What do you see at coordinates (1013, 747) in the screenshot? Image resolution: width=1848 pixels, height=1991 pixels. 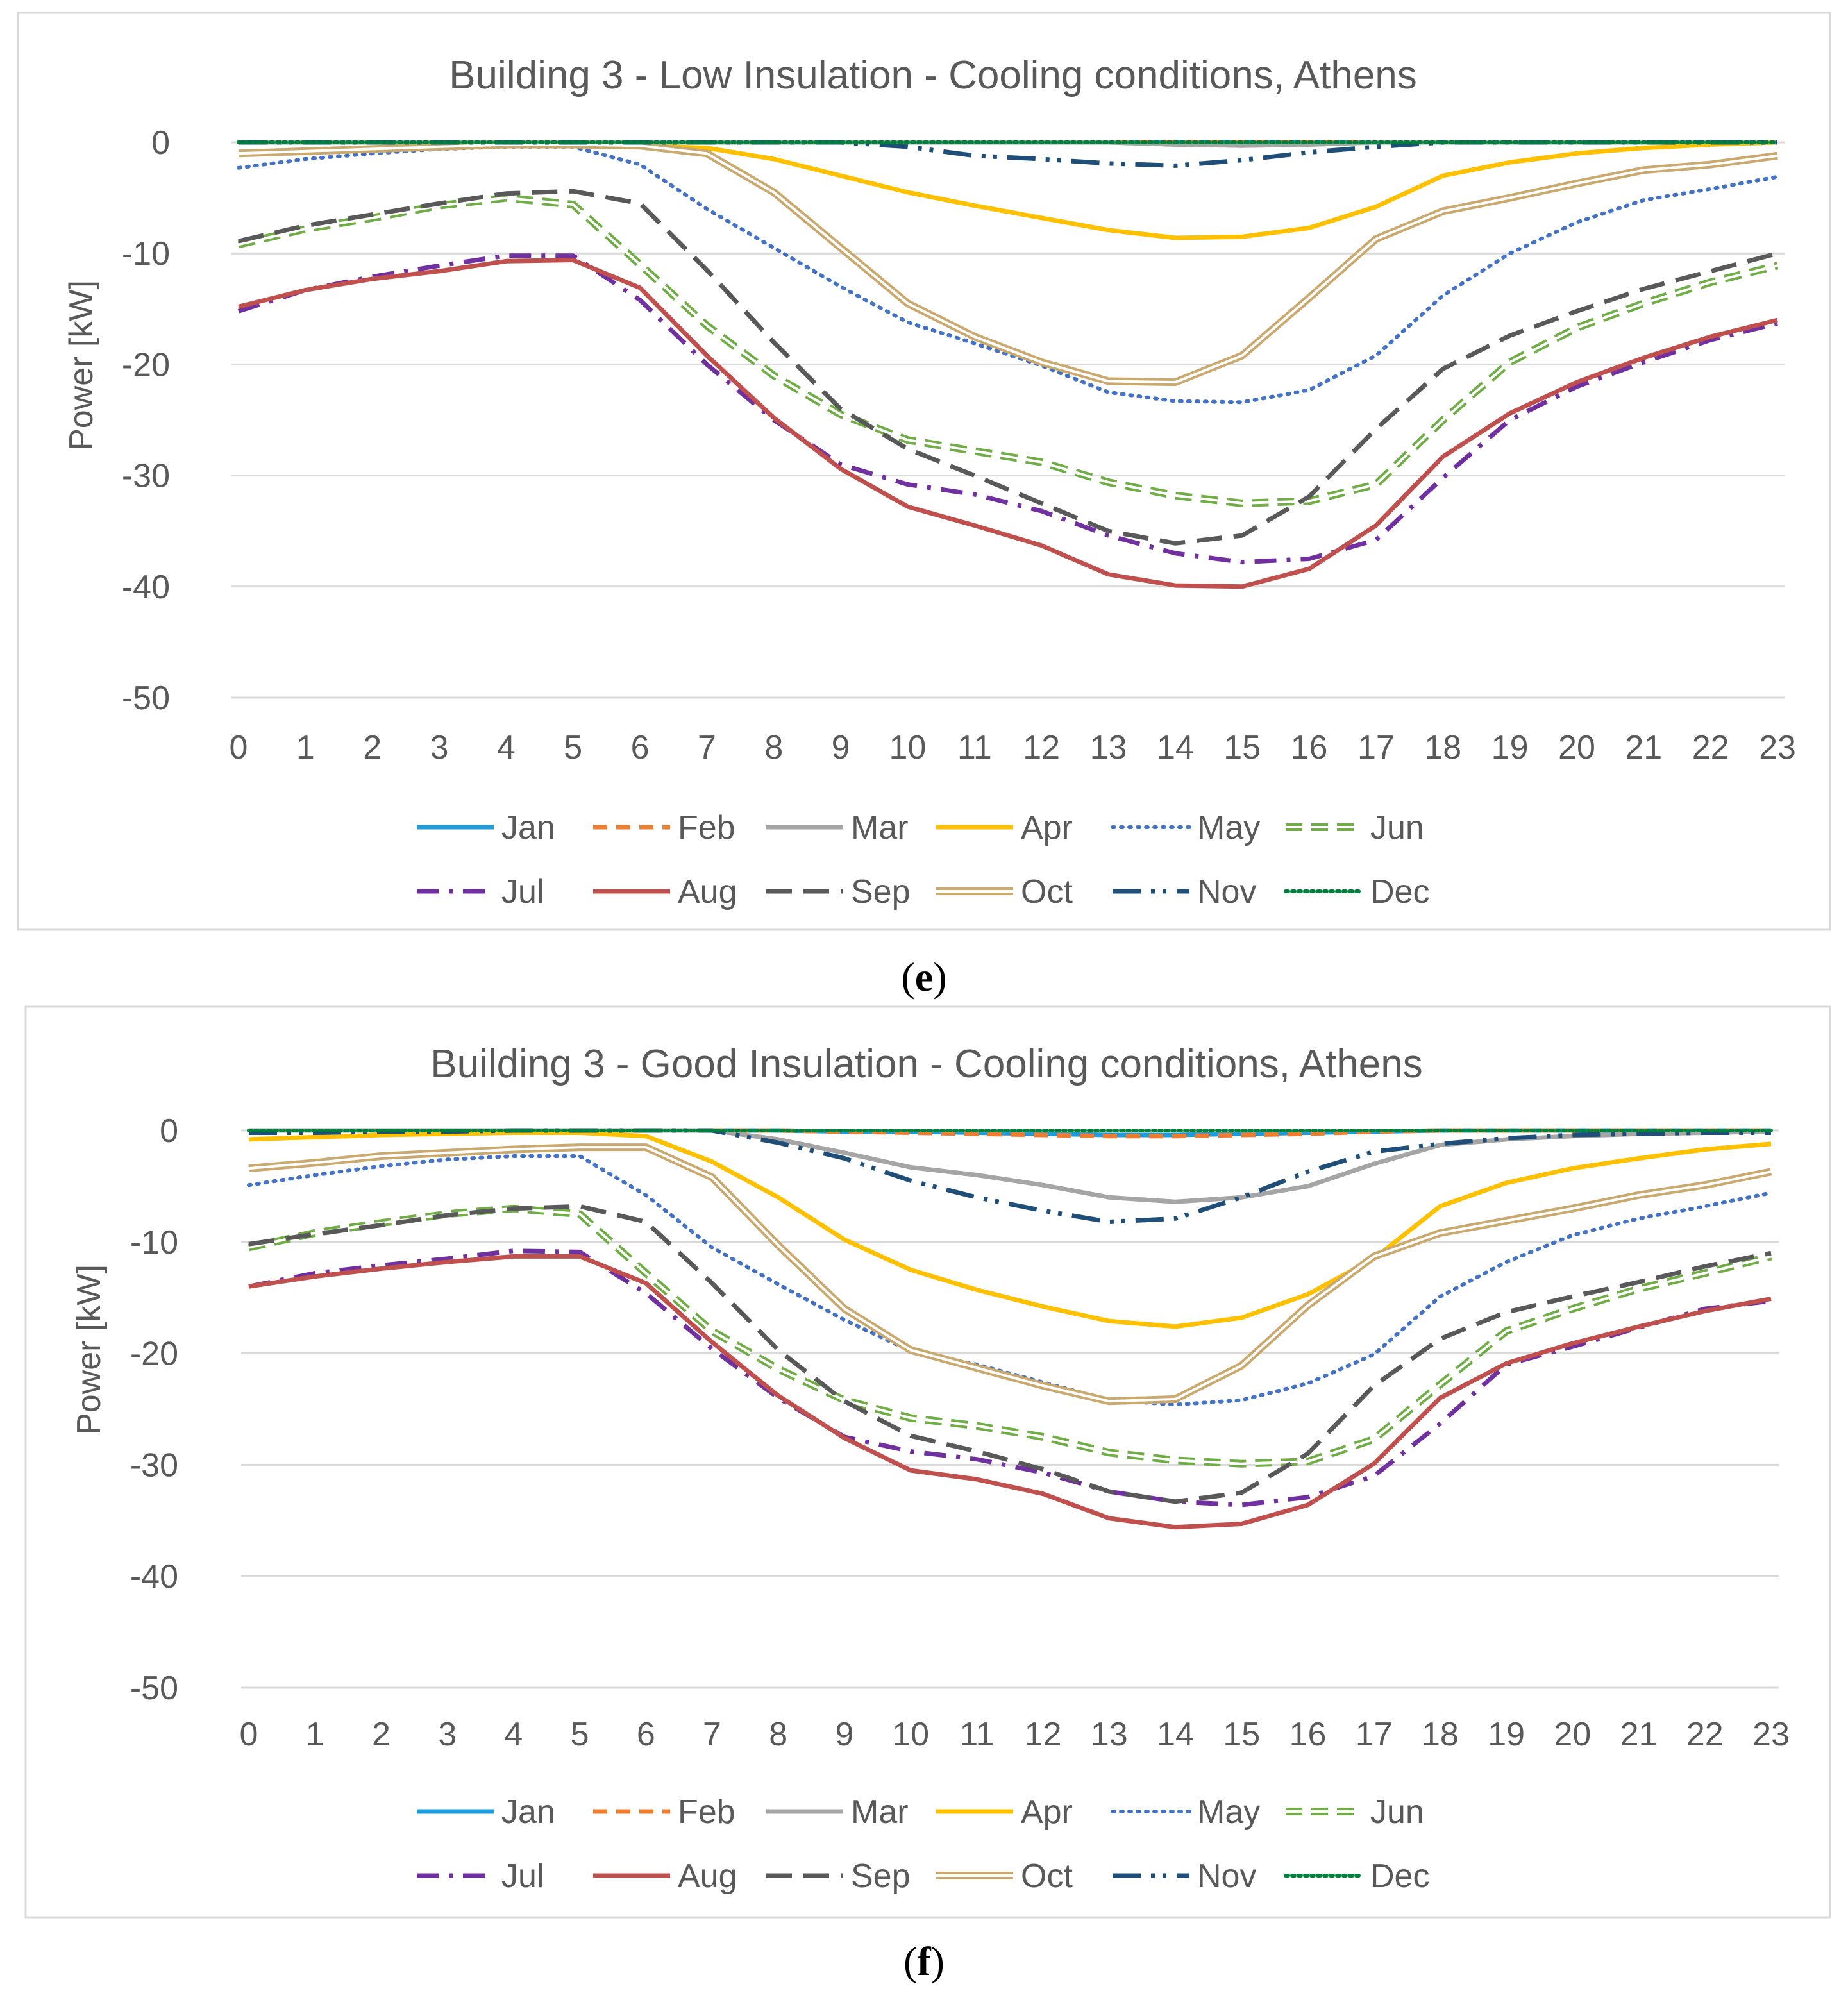 I see `x-tick-labels-e: 0 1 2 3 4 5 6 7 8 9 10 11 12 13 14 15 16 17 18 19 20 21 22 23` at bounding box center [1013, 747].